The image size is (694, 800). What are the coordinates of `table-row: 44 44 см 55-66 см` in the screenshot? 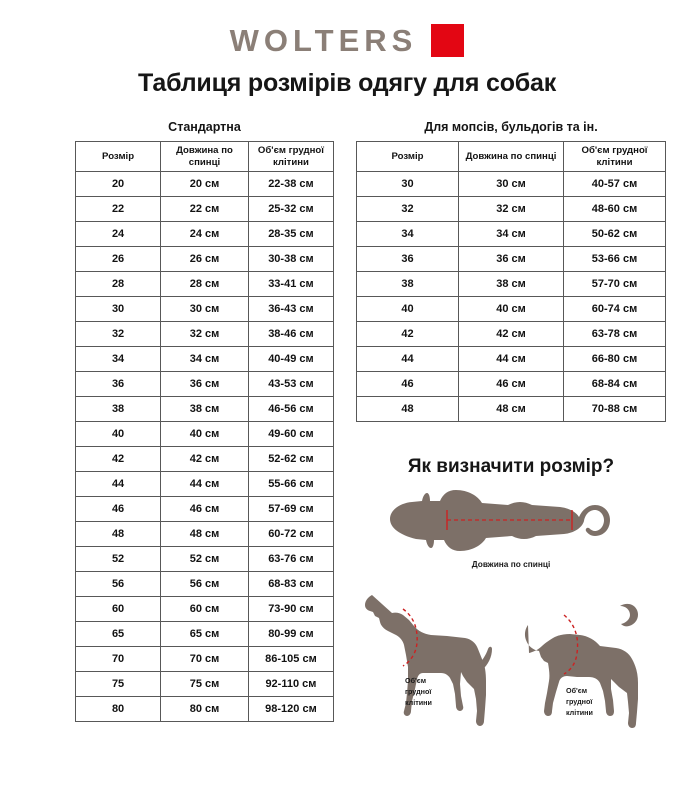 It's located at (204, 484).